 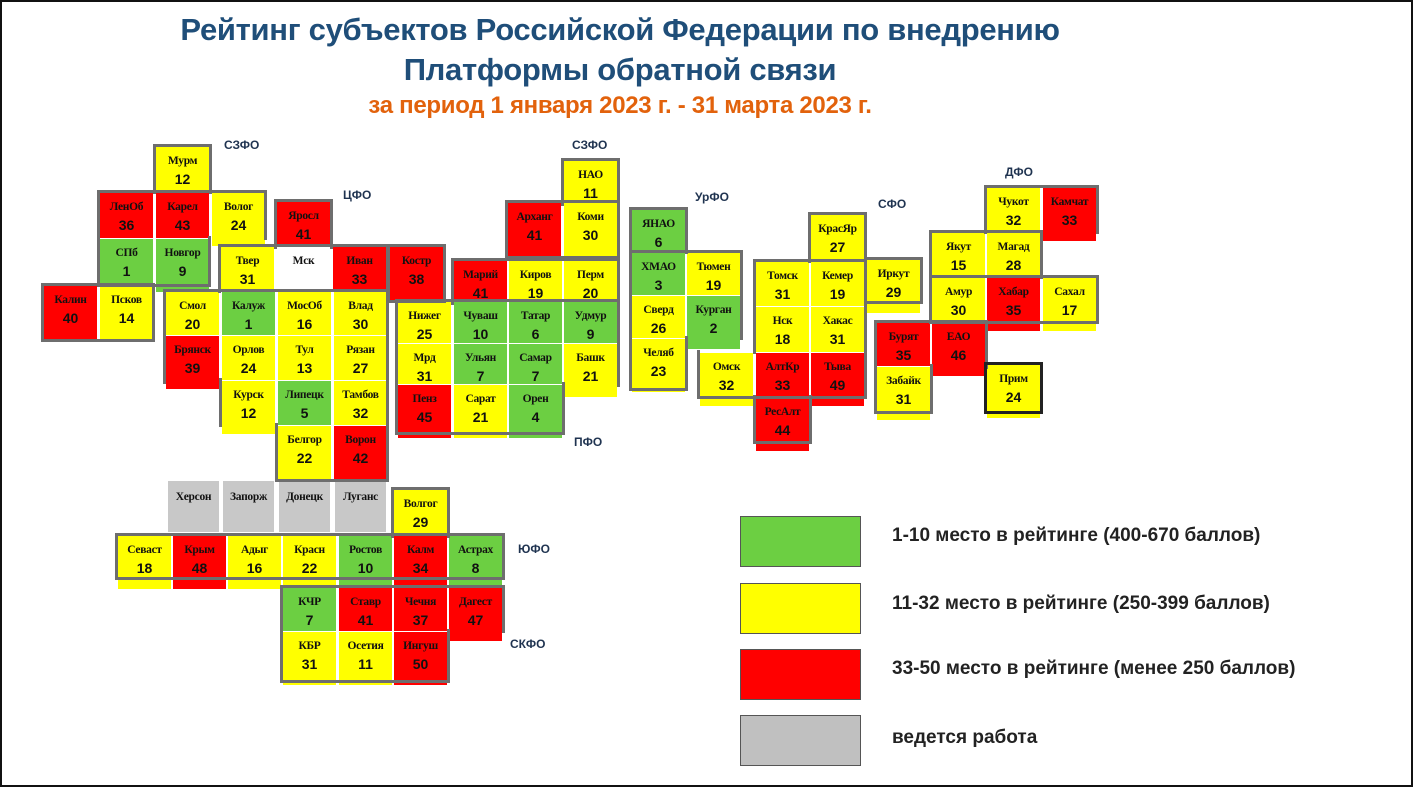 I want to click on region-rank: 14, so click(x=126, y=318).